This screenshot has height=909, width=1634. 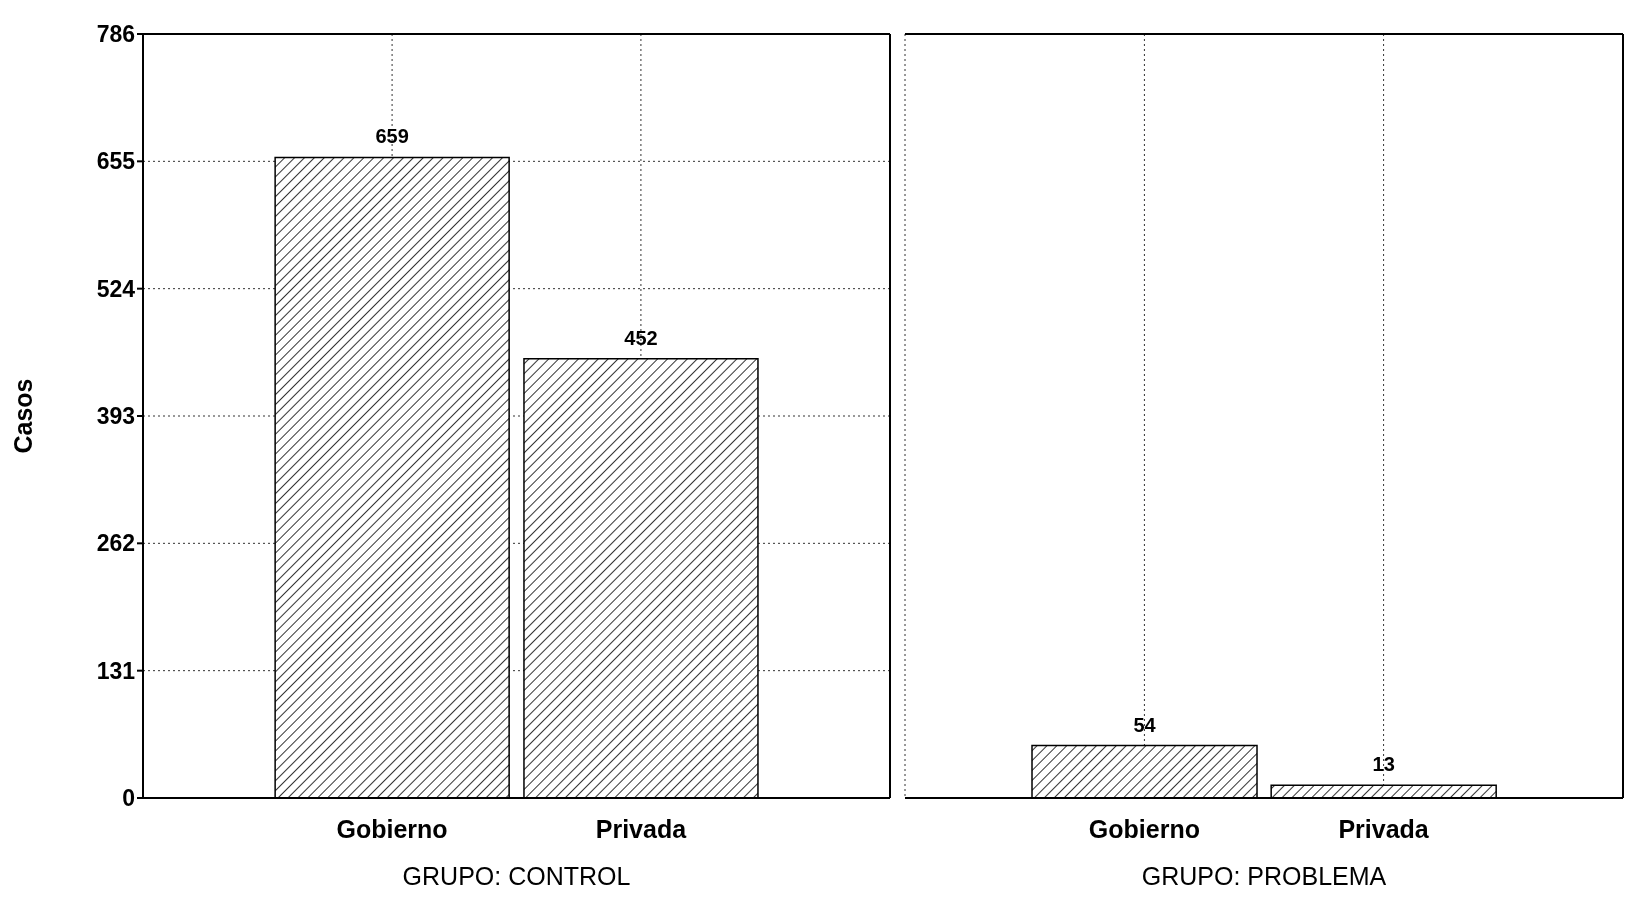 What do you see at coordinates (116, 288) in the screenshot?
I see `y-tick-label: 524` at bounding box center [116, 288].